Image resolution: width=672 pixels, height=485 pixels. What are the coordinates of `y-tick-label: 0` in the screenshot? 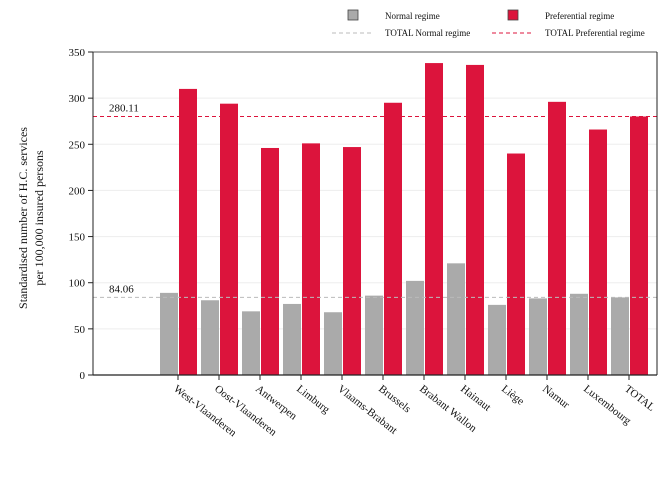 It's located at (83, 376).